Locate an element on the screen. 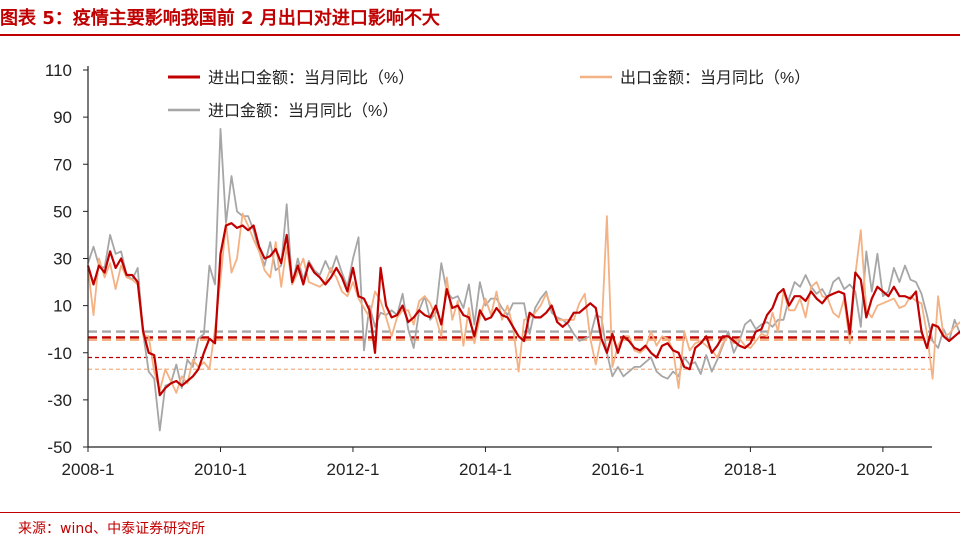 This screenshot has height=546, width=960. source-note: 来源：wind、中泰证券研究所 is located at coordinates (112, 529).